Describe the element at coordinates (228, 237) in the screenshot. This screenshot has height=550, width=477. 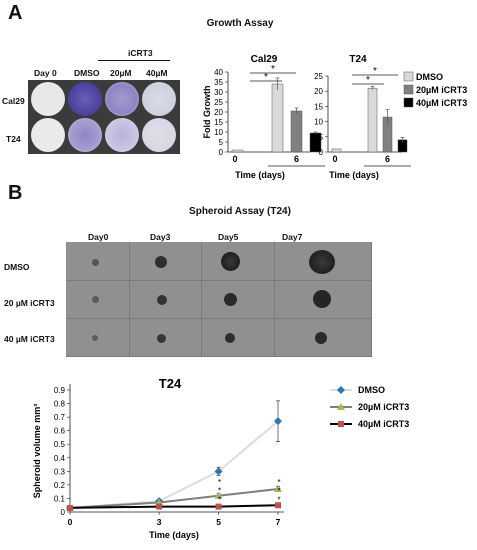
I see `spheroid-col-day5: Day5` at that location.